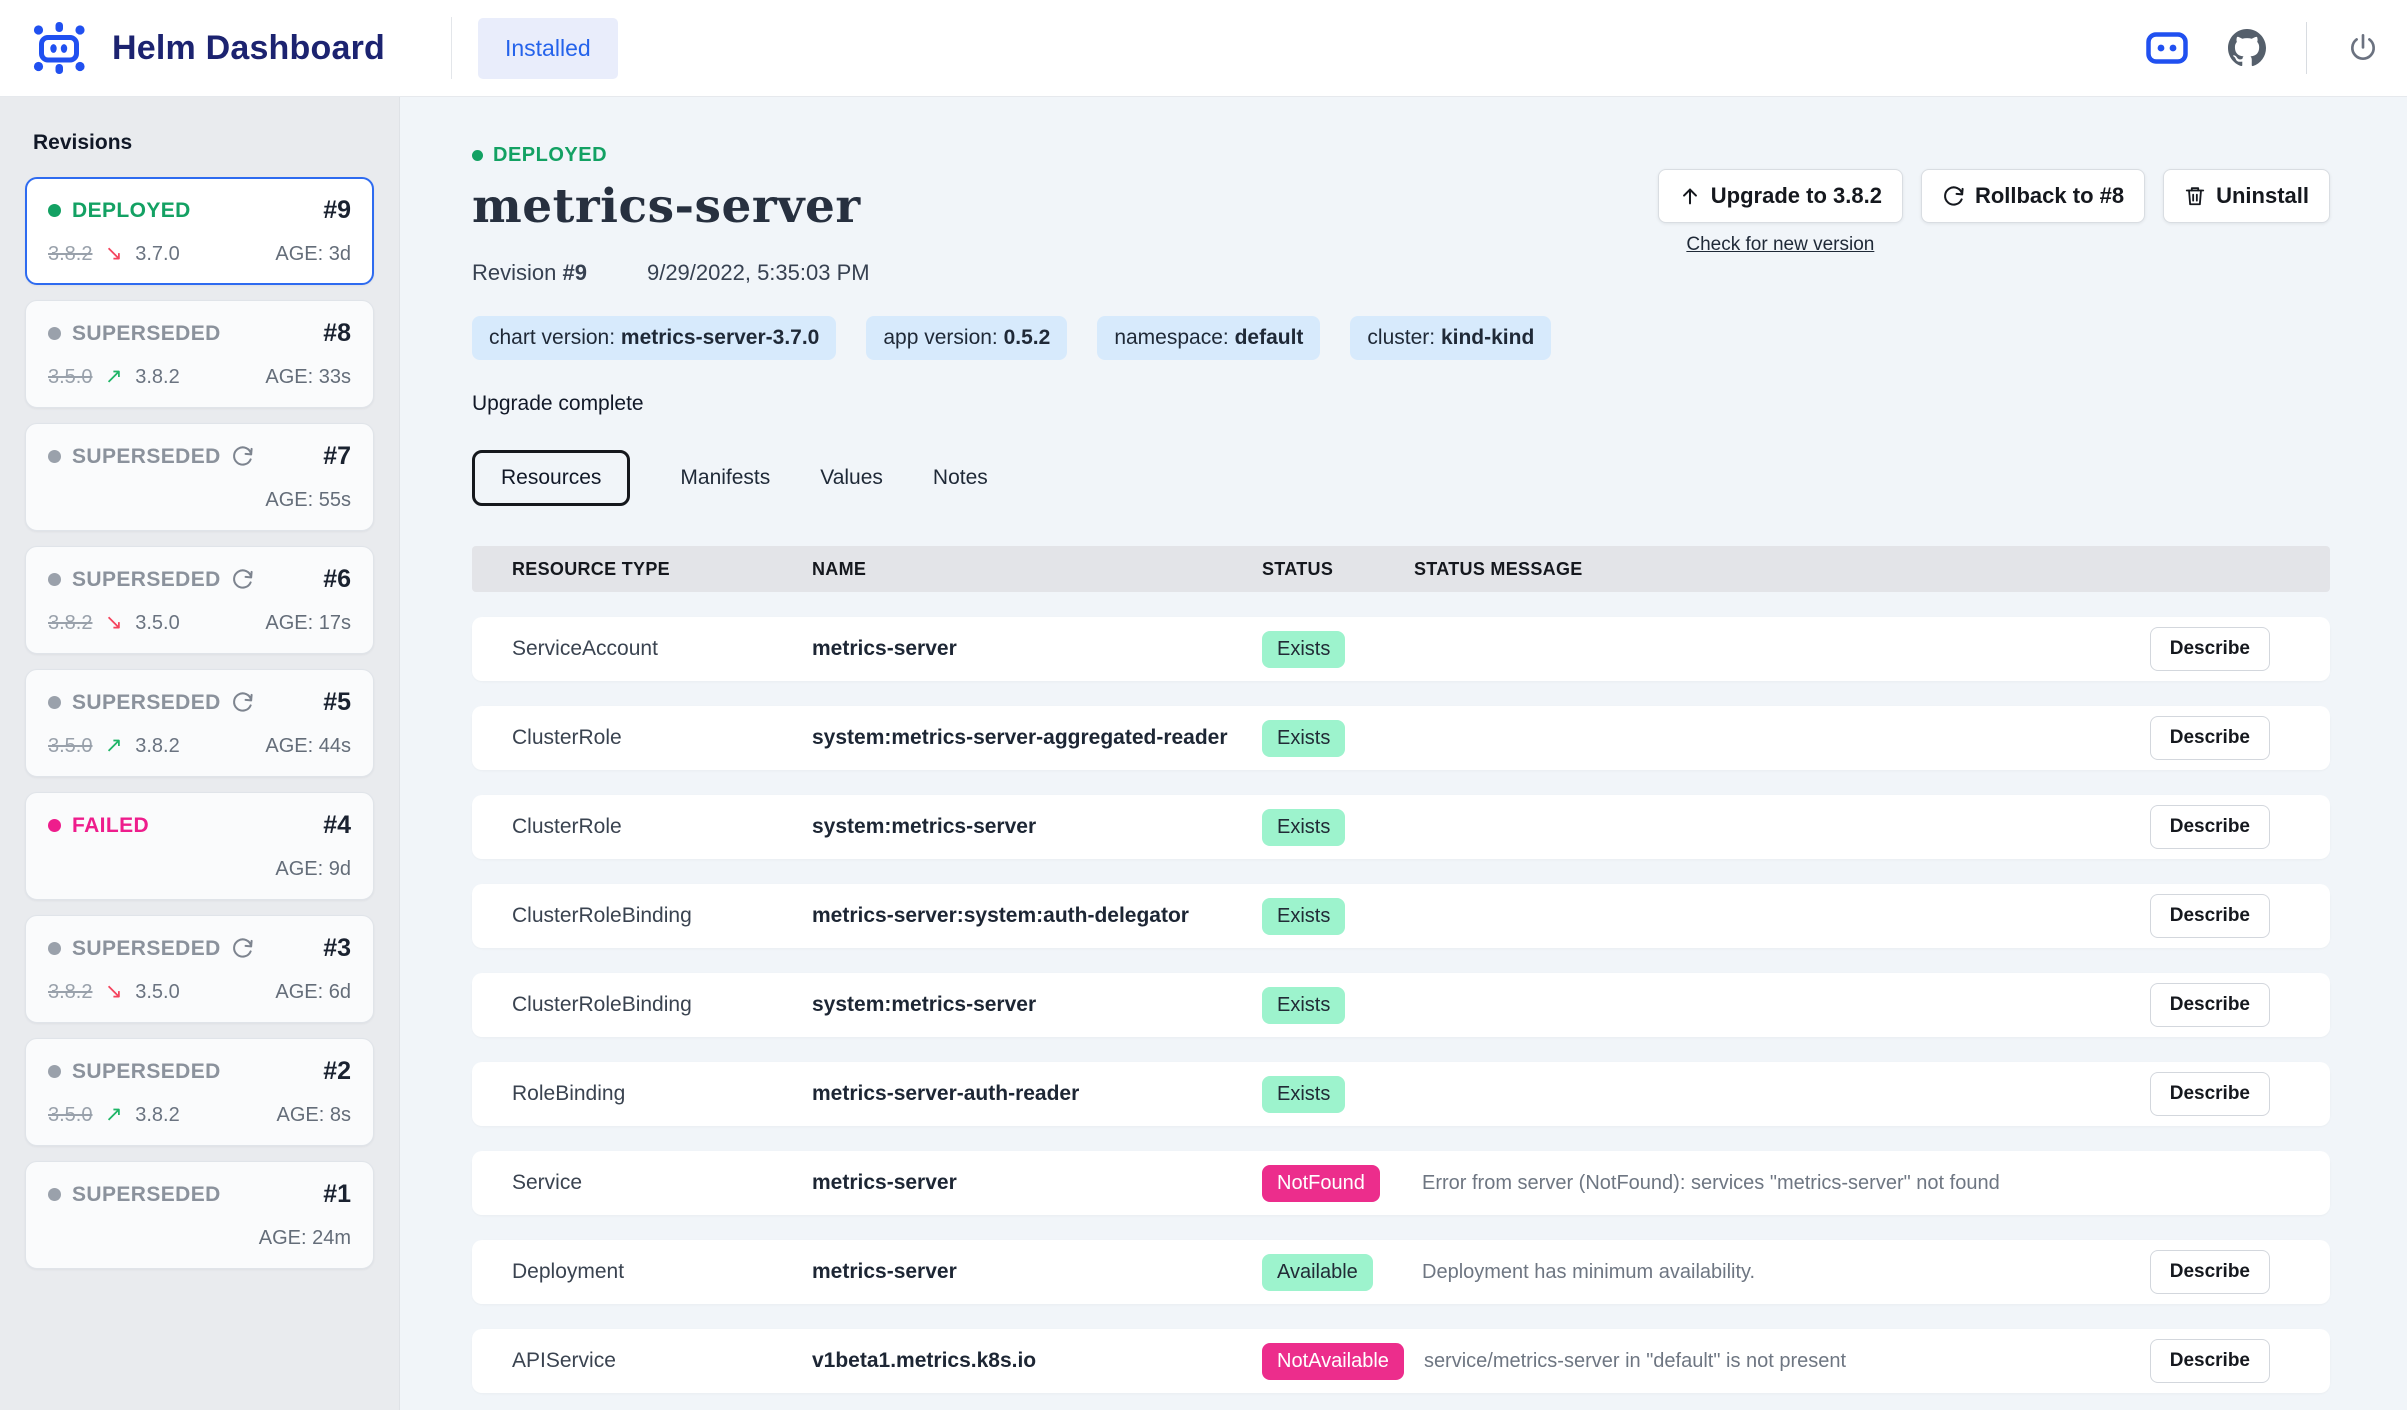  What do you see at coordinates (1451, 338) in the screenshot?
I see `cluster-chip: cluster: kind-kind` at bounding box center [1451, 338].